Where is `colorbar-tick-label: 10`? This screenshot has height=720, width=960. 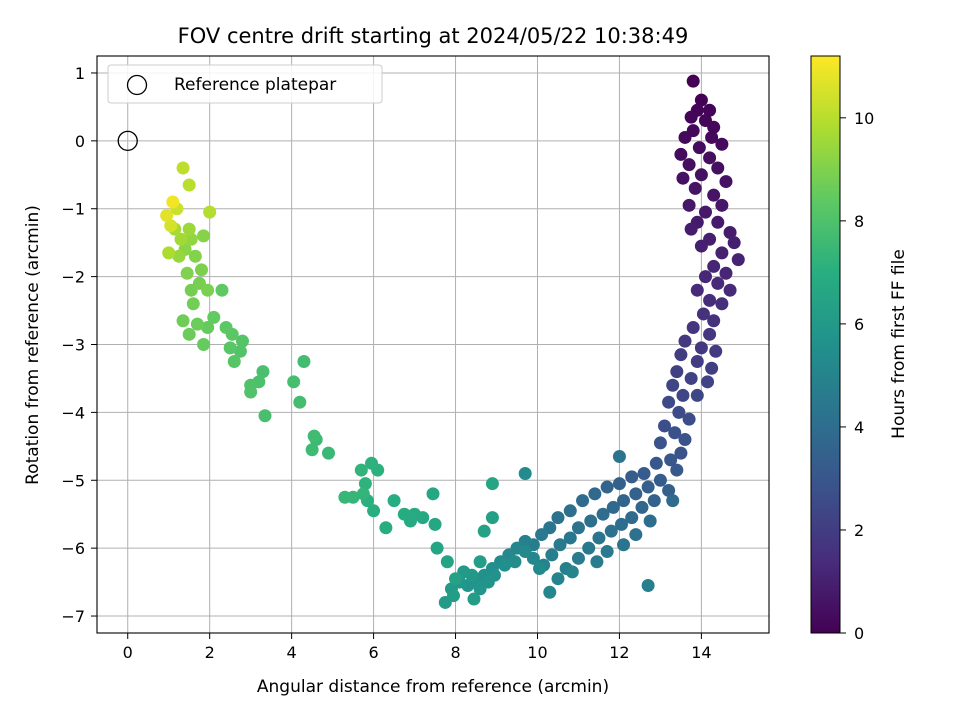 colorbar-tick-label: 10 is located at coordinates (864, 118).